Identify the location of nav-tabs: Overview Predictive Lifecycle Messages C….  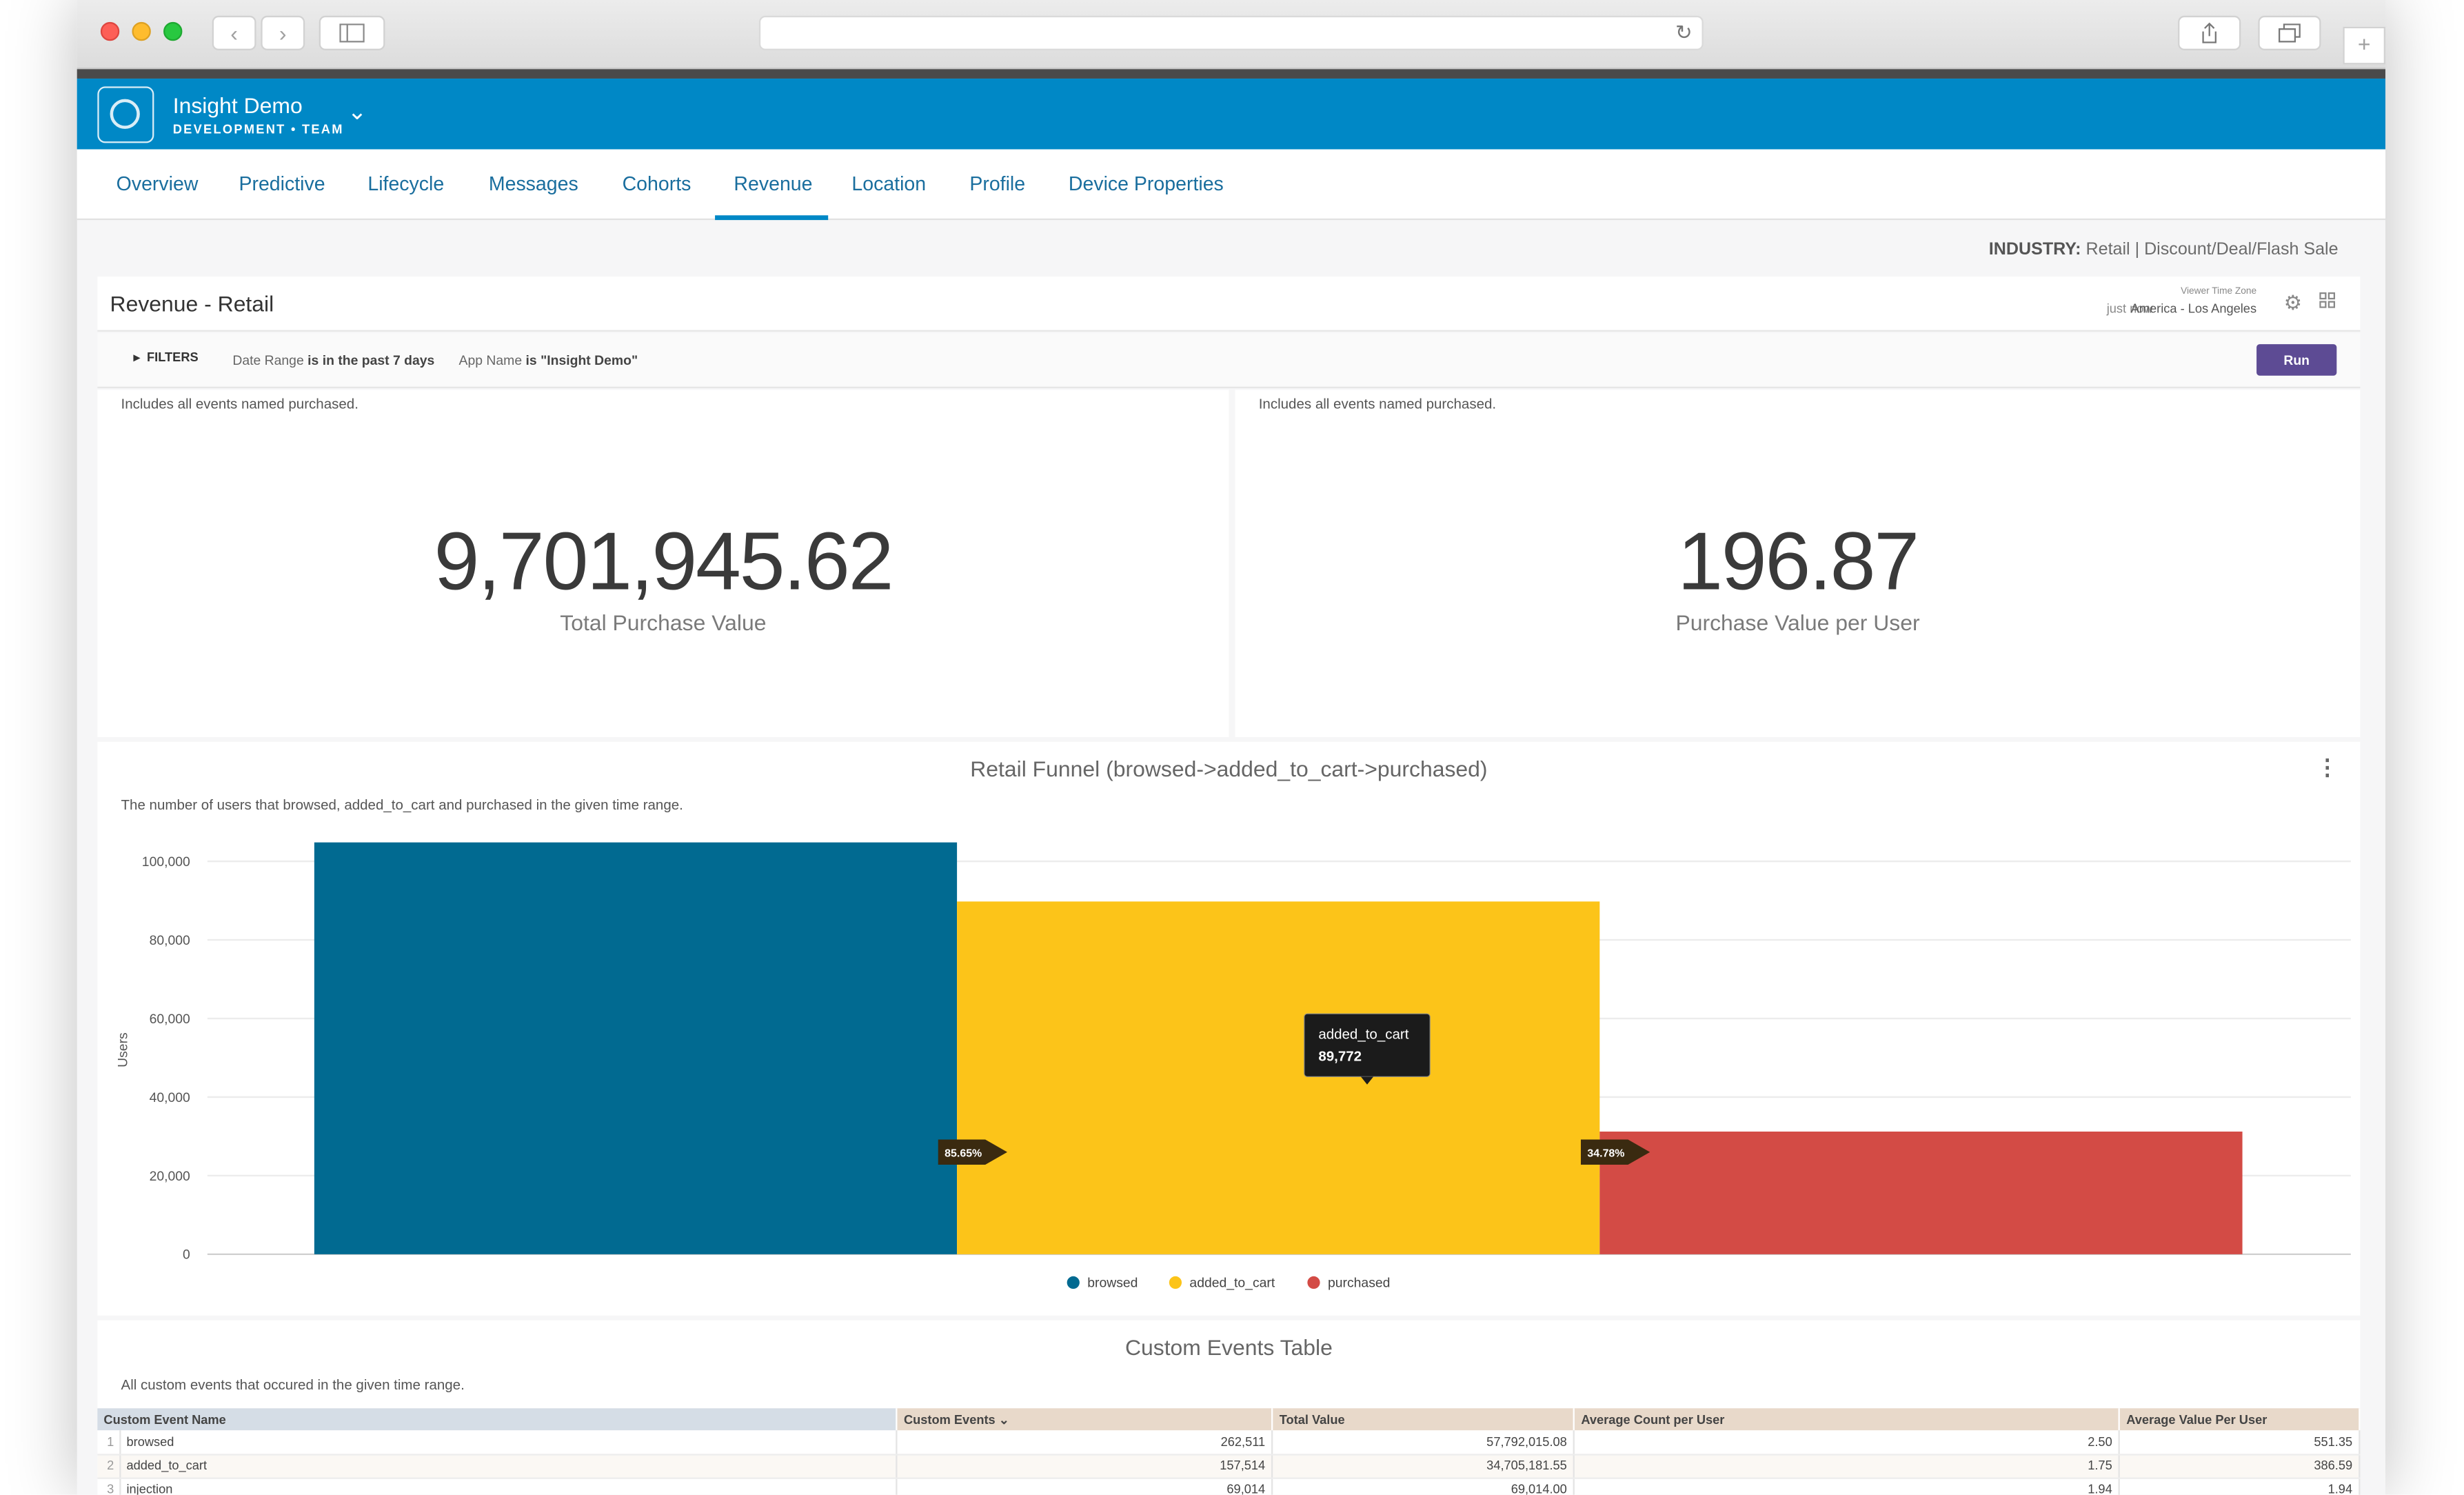
(1231, 185).